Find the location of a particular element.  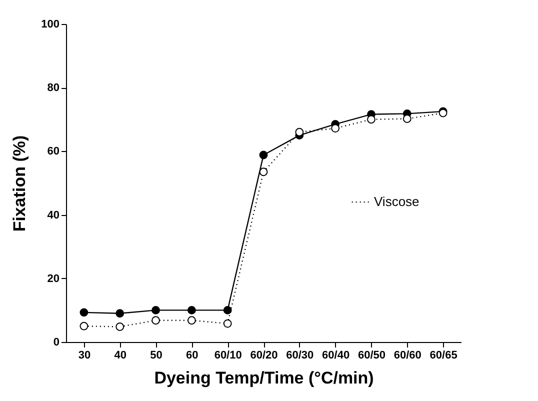

x-tick-label: 60/10 is located at coordinates (228, 356).